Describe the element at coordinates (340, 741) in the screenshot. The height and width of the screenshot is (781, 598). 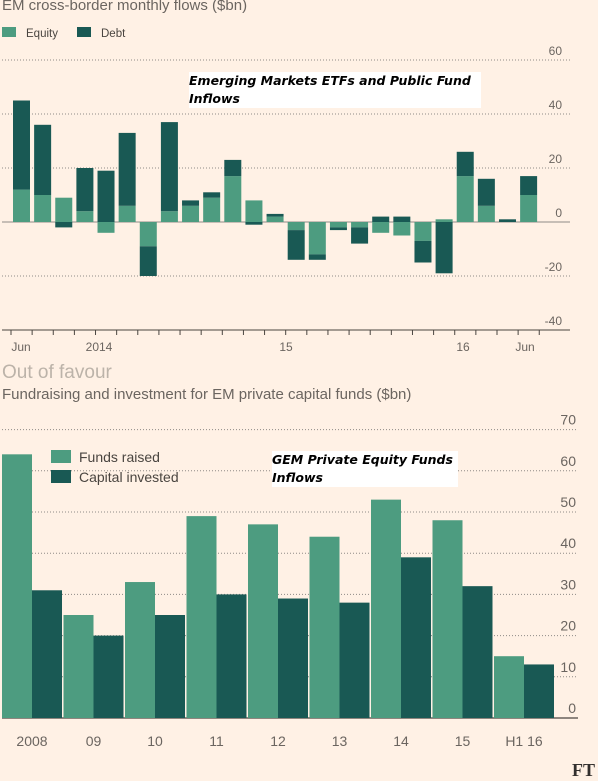
I see `chart2-x-tick-label: 13` at that location.